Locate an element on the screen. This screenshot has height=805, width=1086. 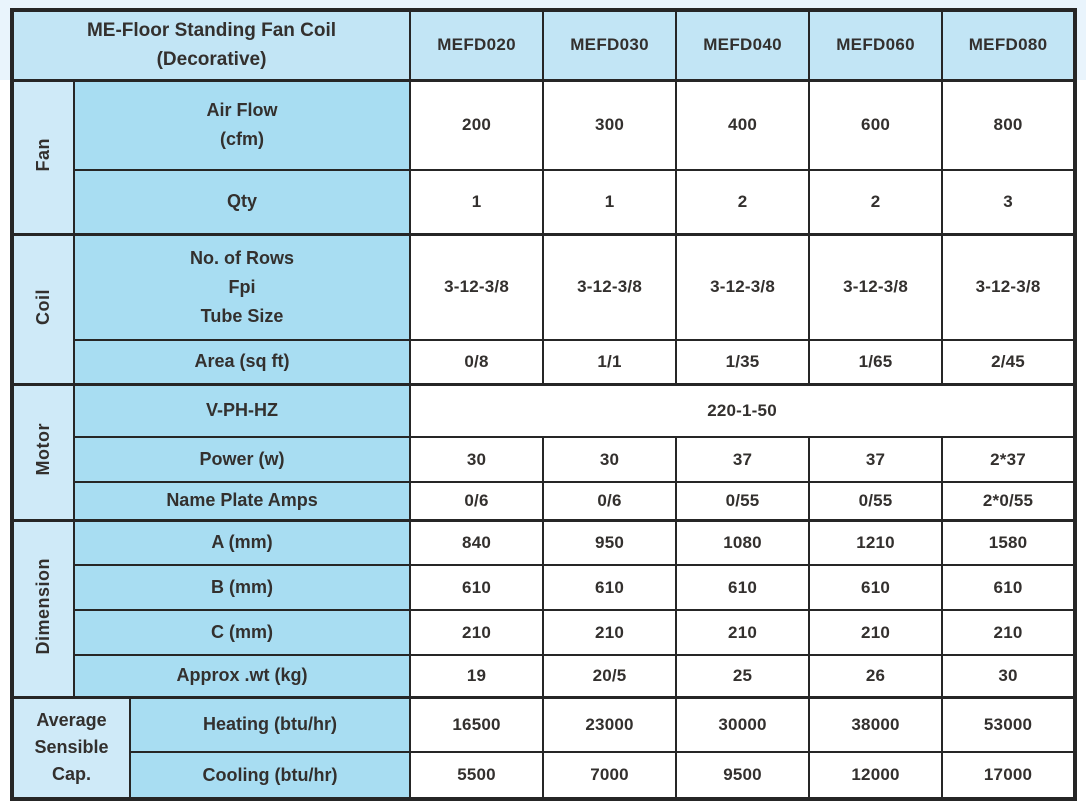
value-cell: 950 is located at coordinates (610, 542).